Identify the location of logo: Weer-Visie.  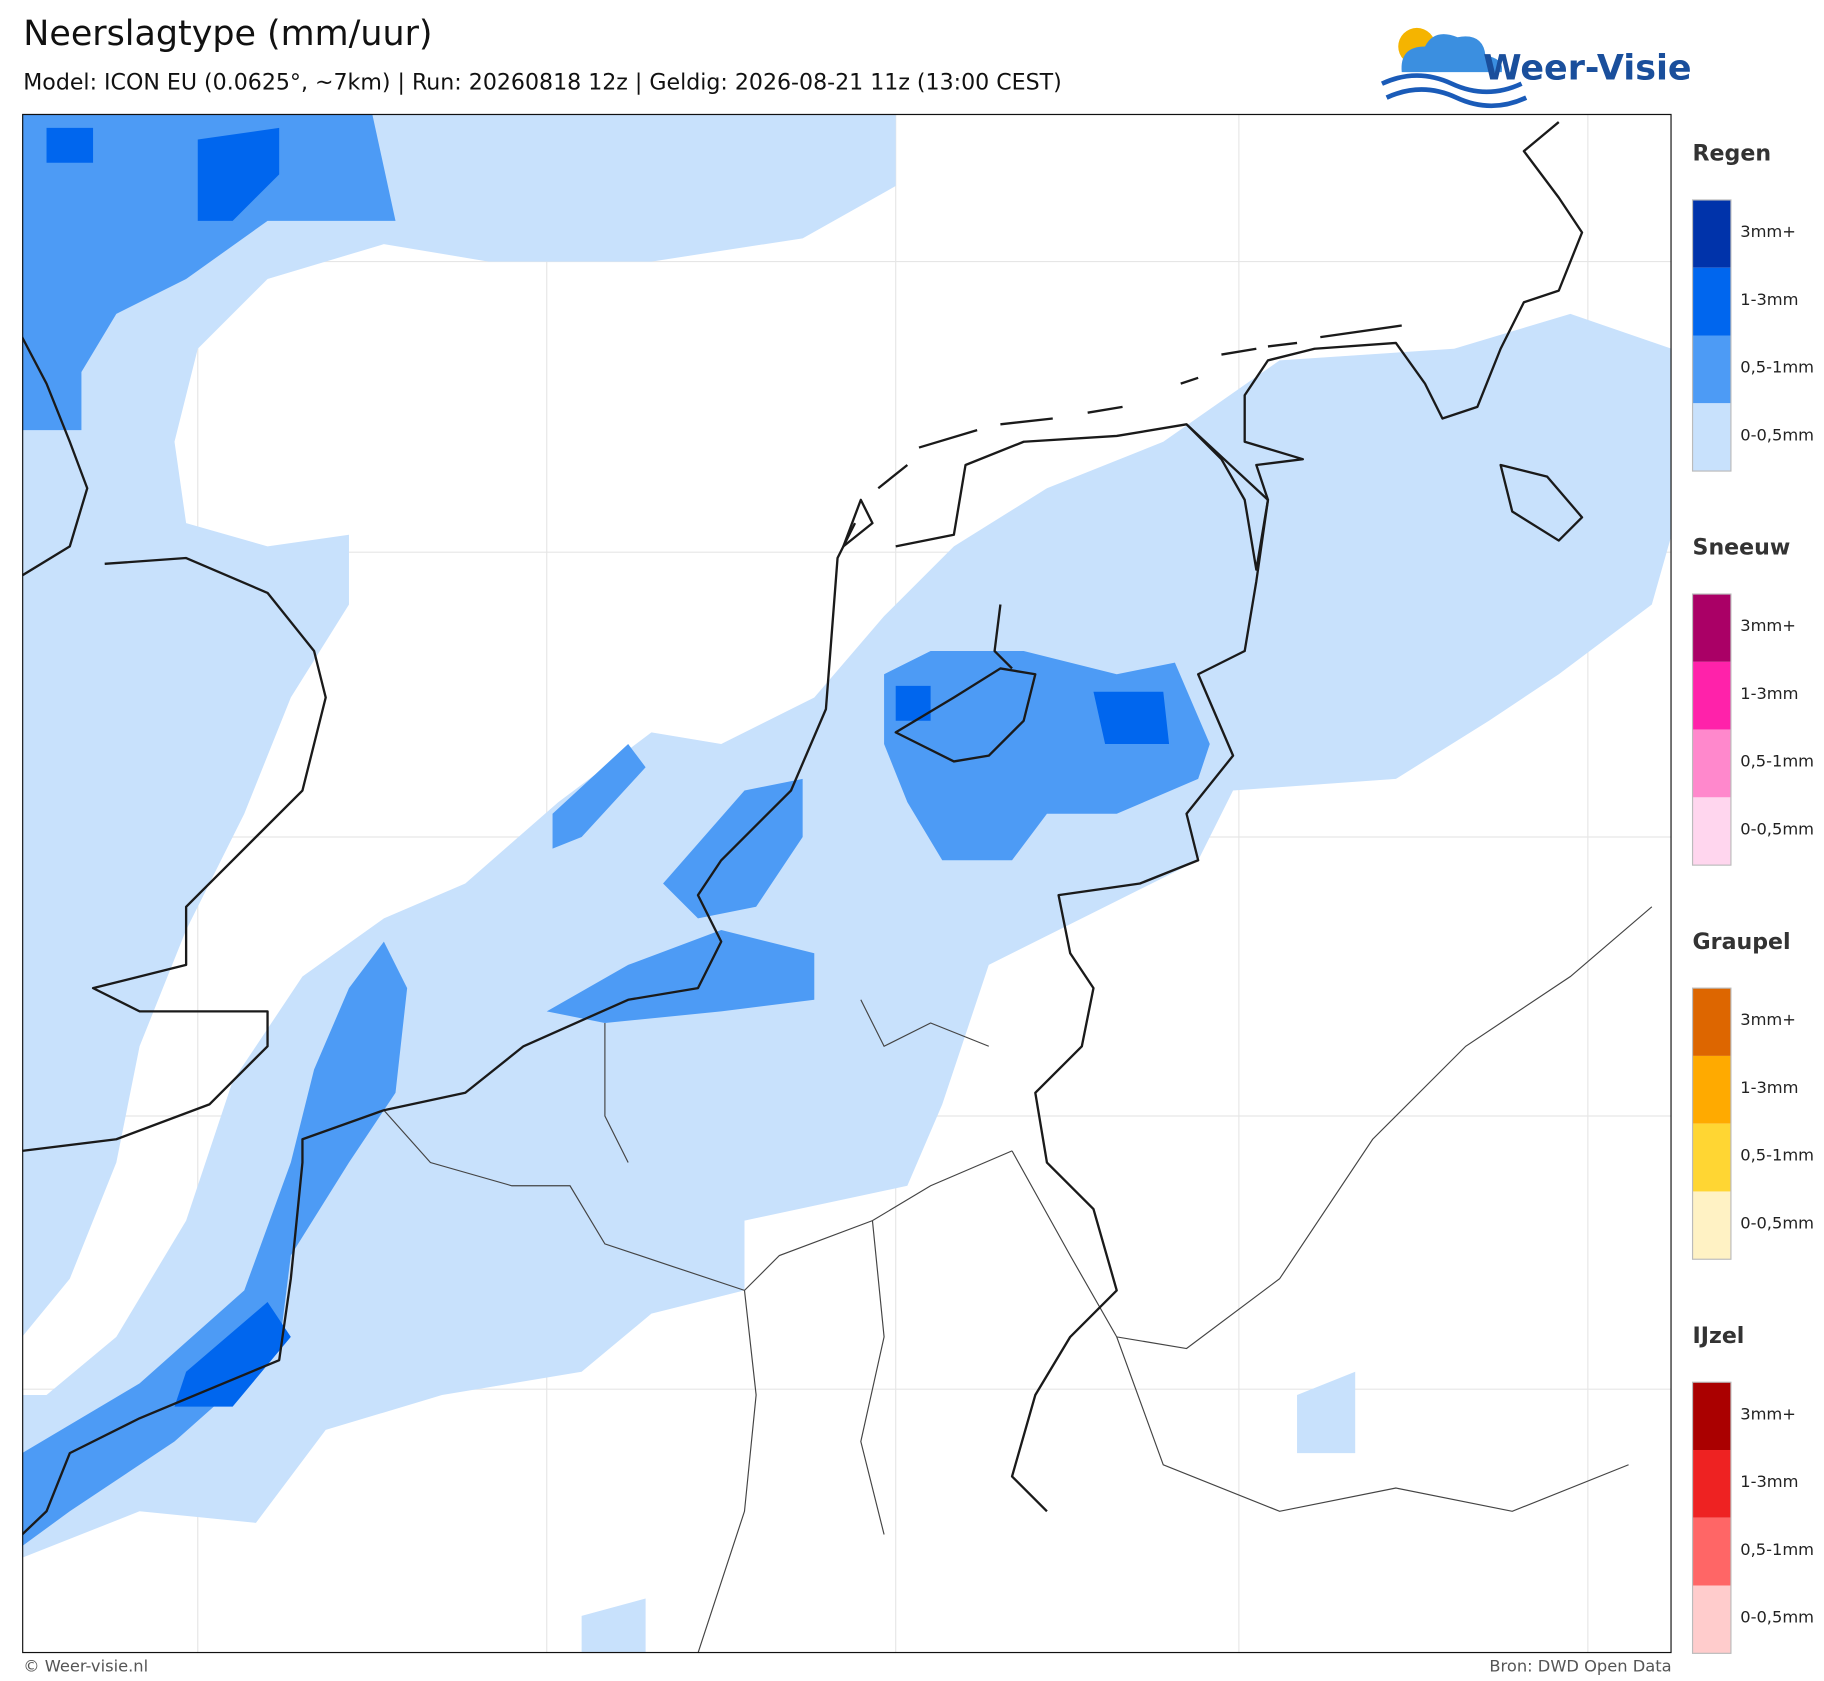
(1536, 68).